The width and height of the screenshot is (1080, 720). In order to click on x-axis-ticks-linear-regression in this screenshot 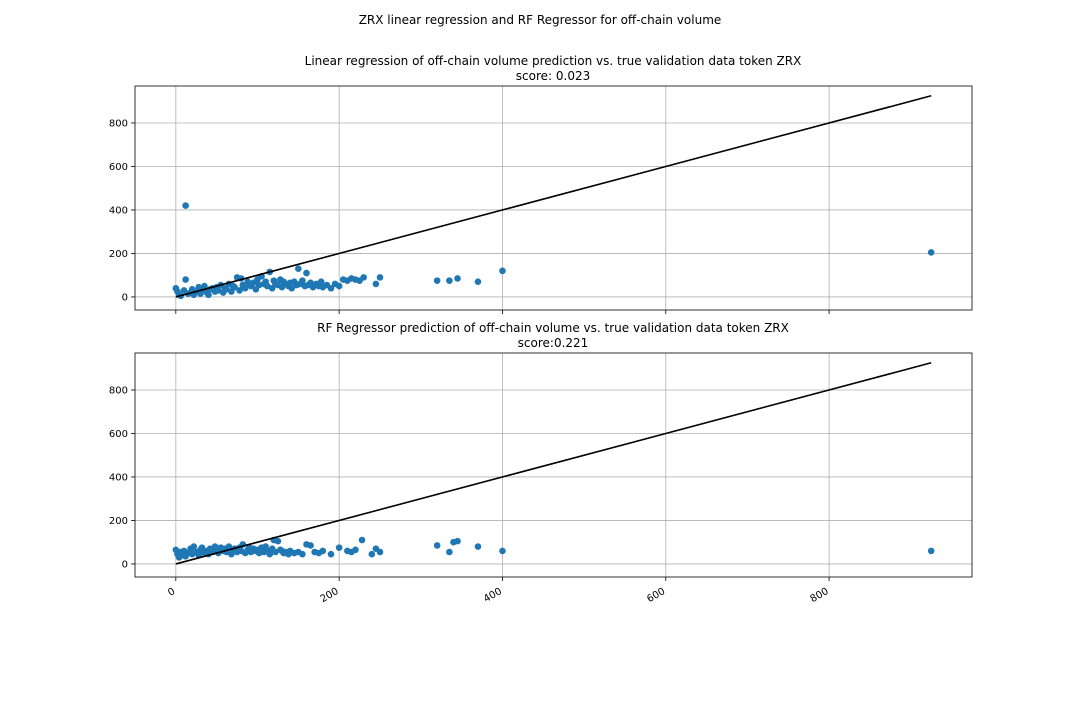, I will do `click(502, 312)`.